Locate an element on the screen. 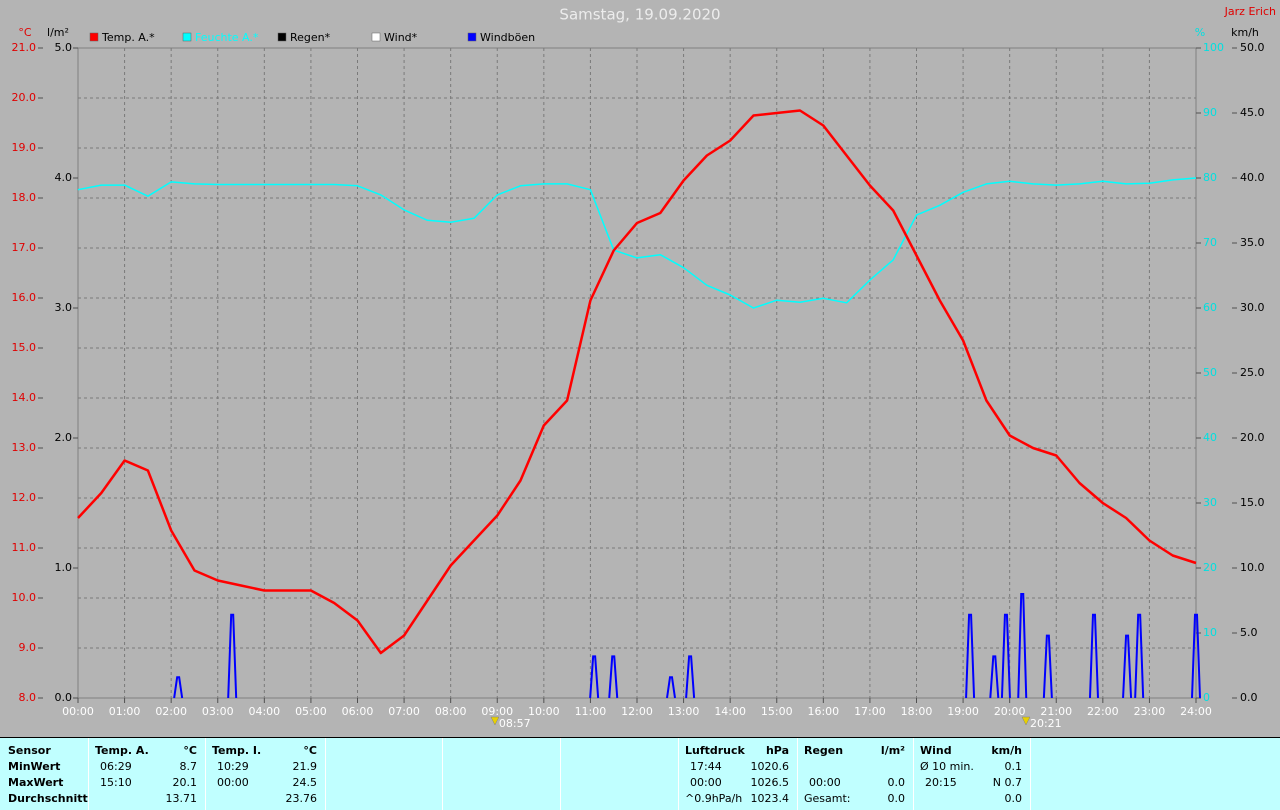  x-tick-label: 20:00 is located at coordinates (1010, 711).